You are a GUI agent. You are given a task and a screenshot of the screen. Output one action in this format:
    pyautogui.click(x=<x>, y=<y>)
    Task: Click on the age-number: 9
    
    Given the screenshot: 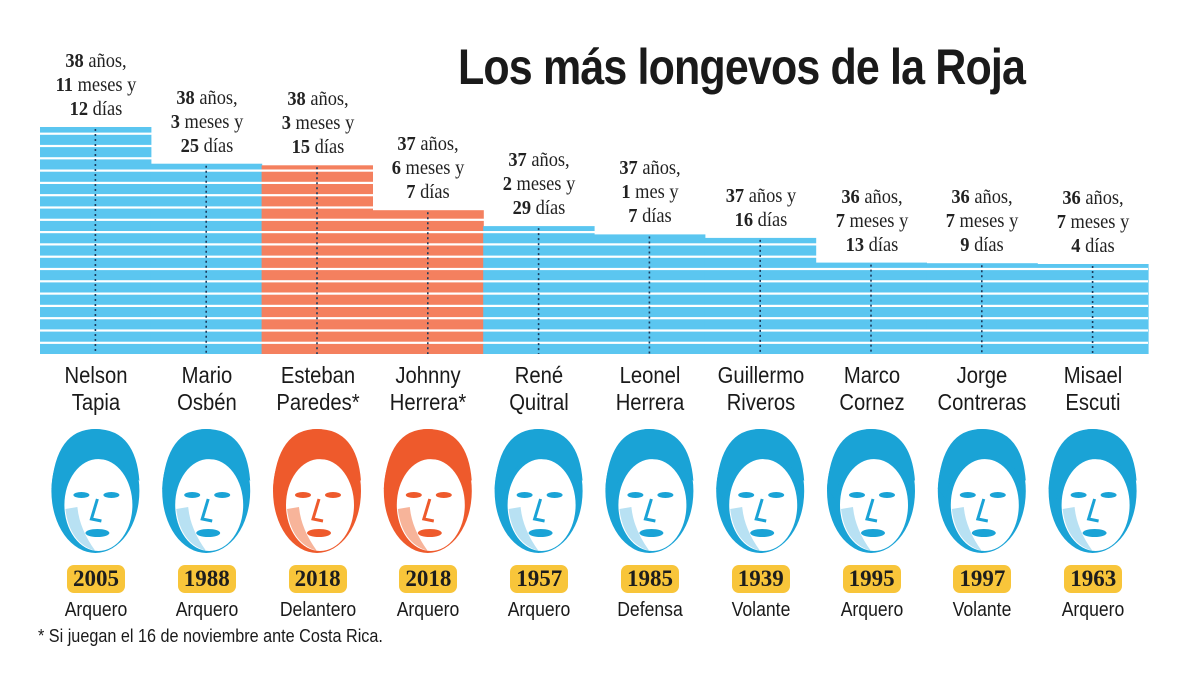 What is the action you would take?
    pyautogui.click(x=965, y=245)
    